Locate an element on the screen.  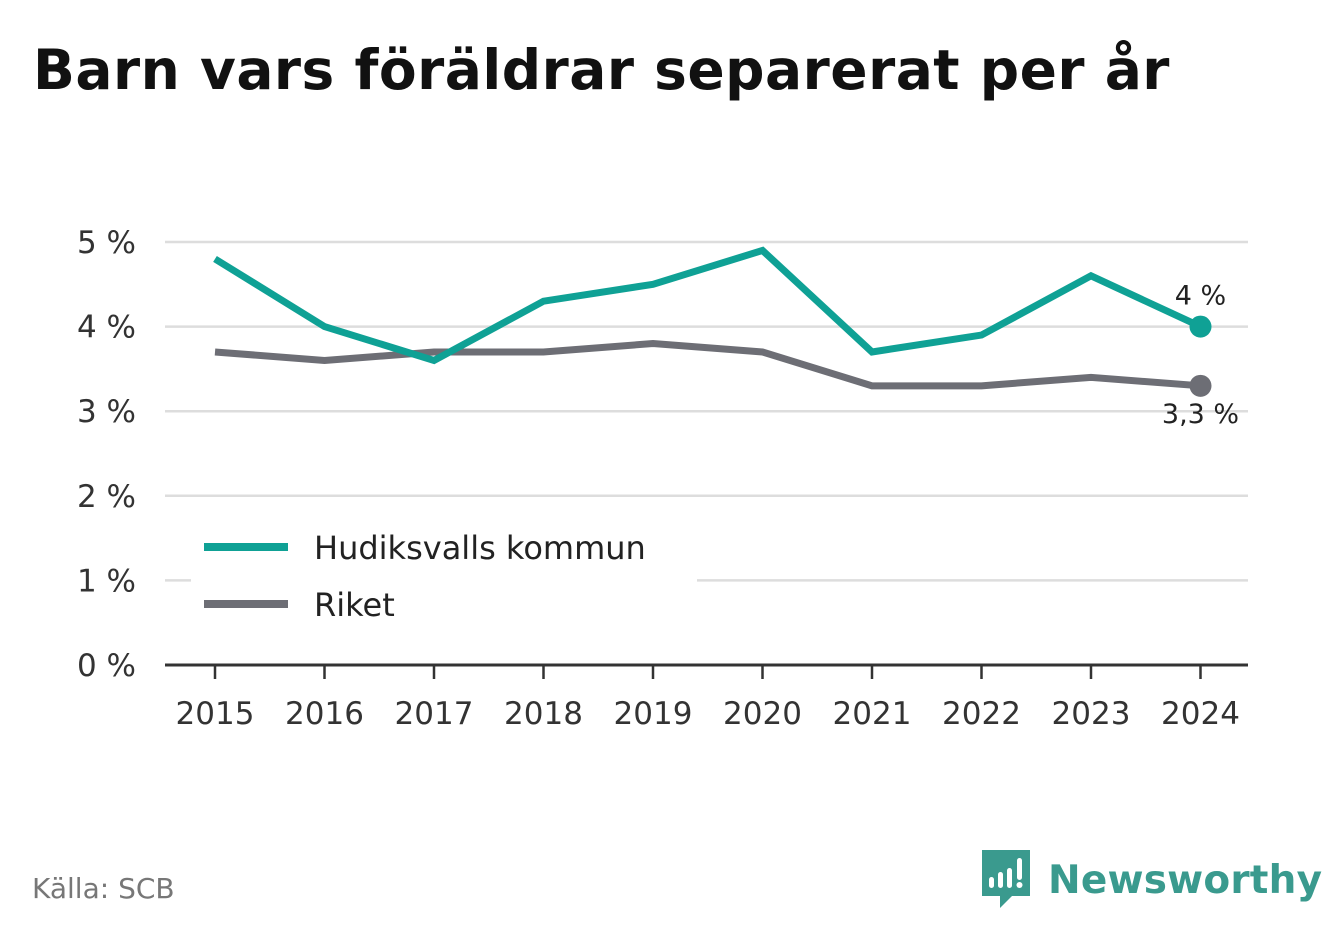
legend-label: Hudiksvalls kommun is located at coordinates (480, 548).